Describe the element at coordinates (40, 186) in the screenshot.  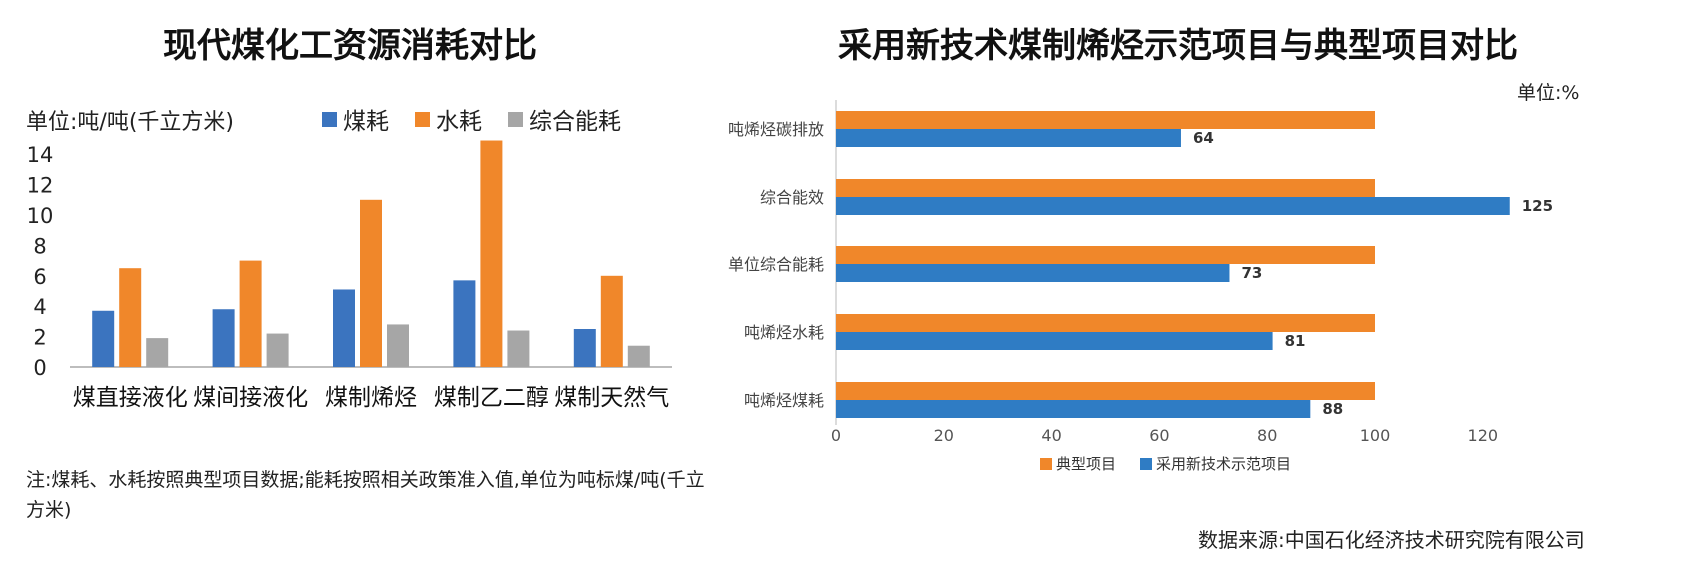
I see `y-tick-label: 12` at that location.